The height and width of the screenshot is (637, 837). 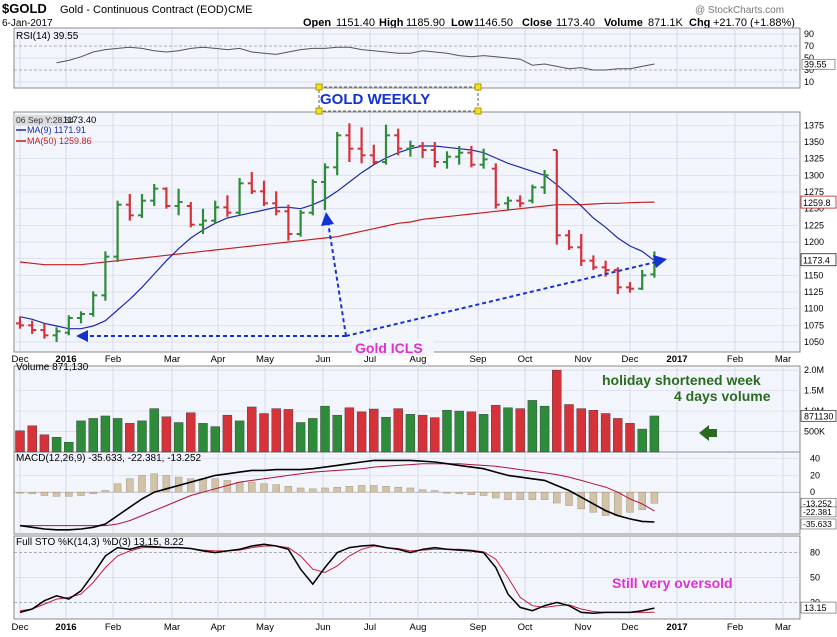 What do you see at coordinates (172, 627) in the screenshot?
I see `x-tick-label-bottom: Mar` at bounding box center [172, 627].